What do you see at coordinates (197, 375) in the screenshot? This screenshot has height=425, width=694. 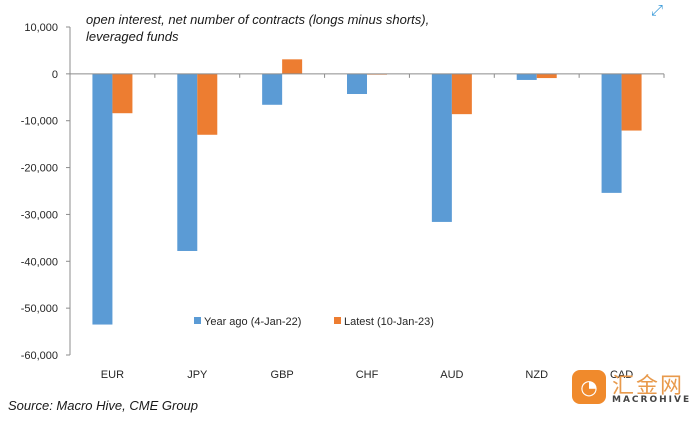 I see `x-tick-label: JPY` at bounding box center [197, 375].